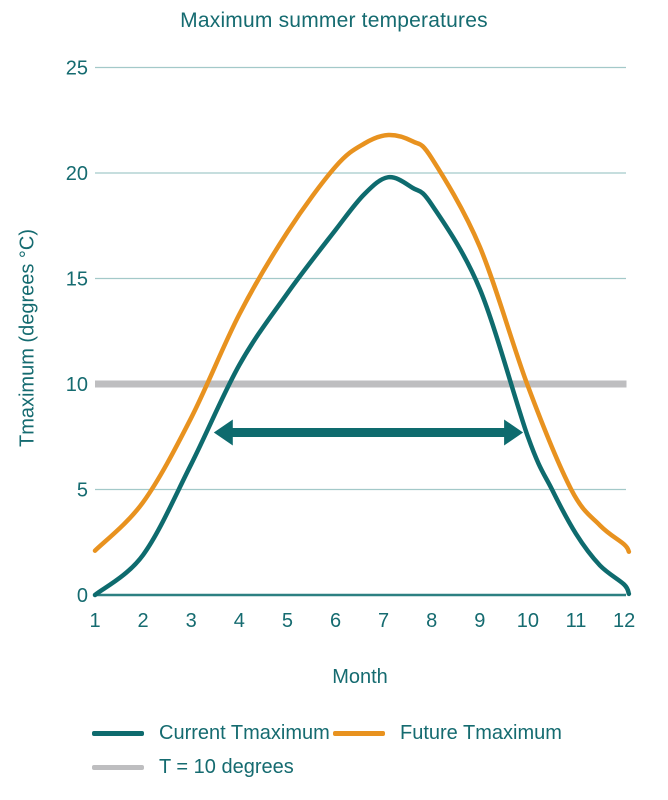  I want to click on x-tick-label-1: 1, so click(94, 621).